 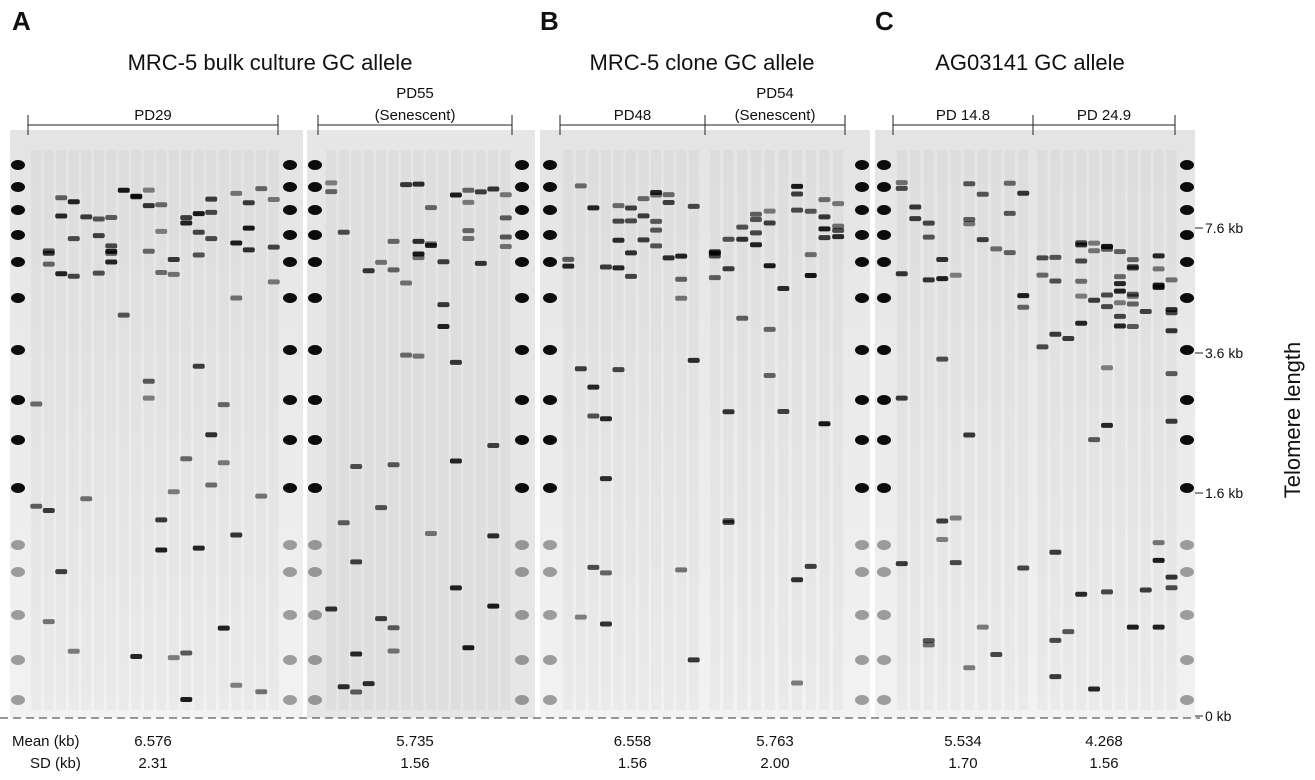 I want to click on group-label: (Senescent), so click(x=415, y=115).